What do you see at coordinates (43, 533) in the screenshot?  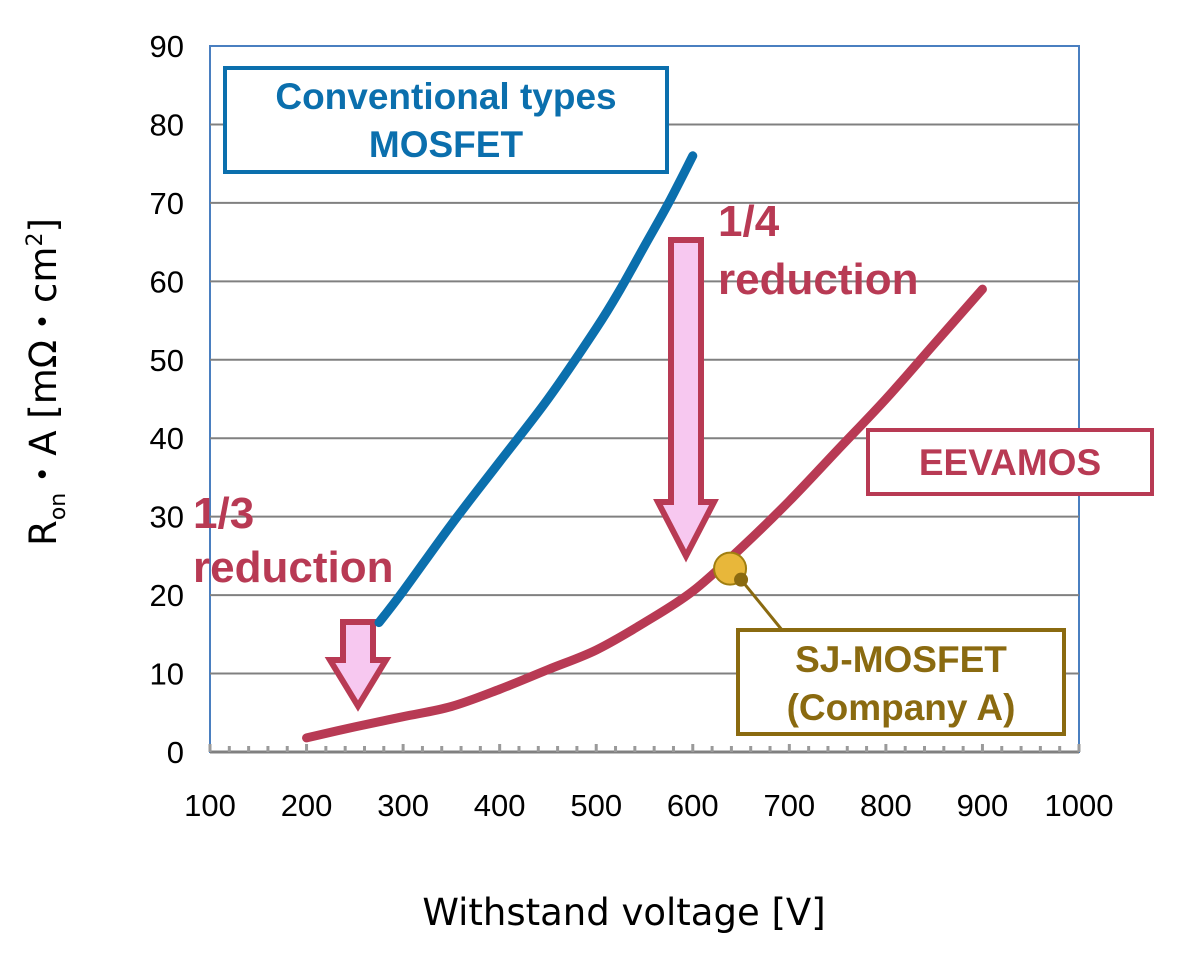 I see `y-axis-label-prefix: R` at bounding box center [43, 533].